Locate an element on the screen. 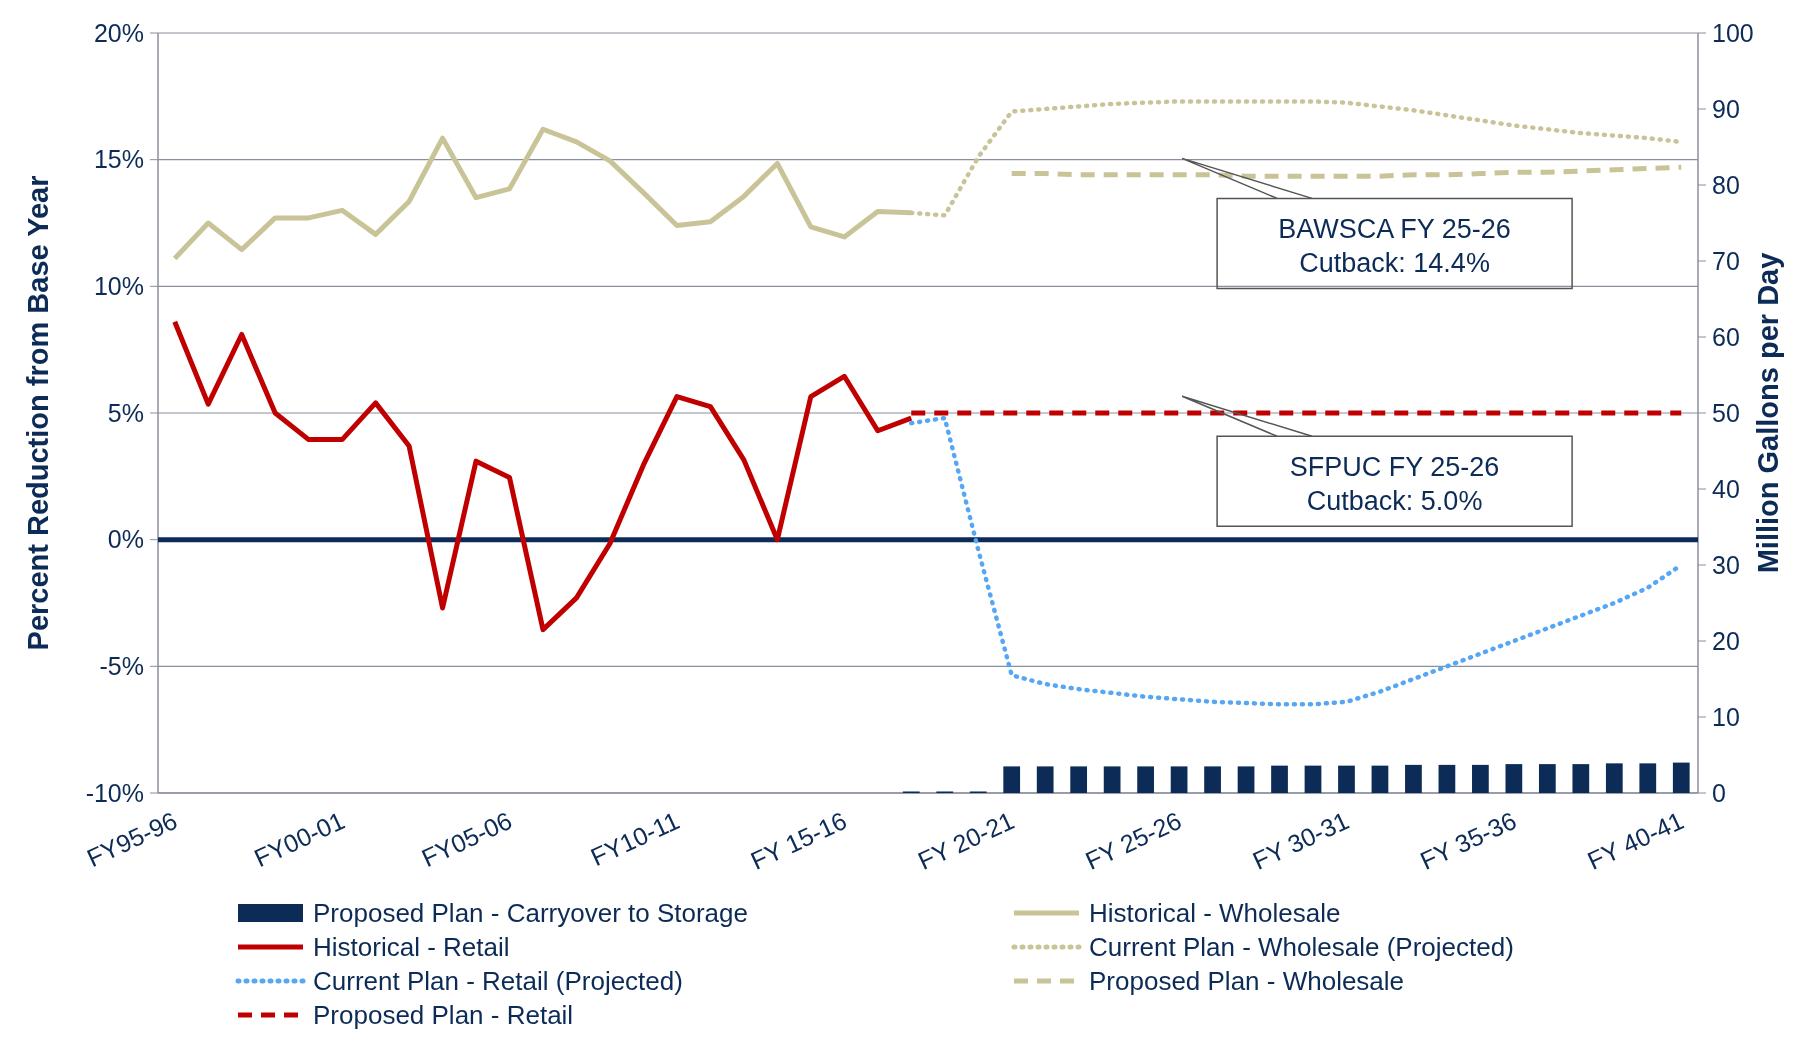 The image size is (1806, 1051). x-tick-label: FY 25-26 is located at coordinates (1133, 840).